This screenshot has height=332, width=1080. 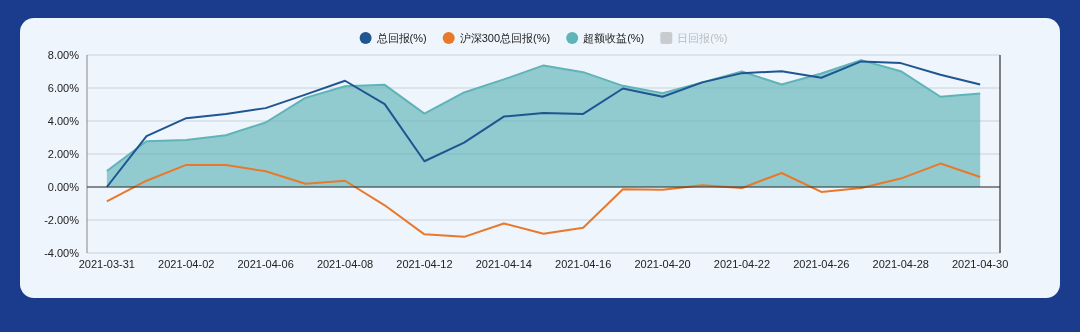 I want to click on x-tick-label: 2021-04-14, so click(x=503, y=264).